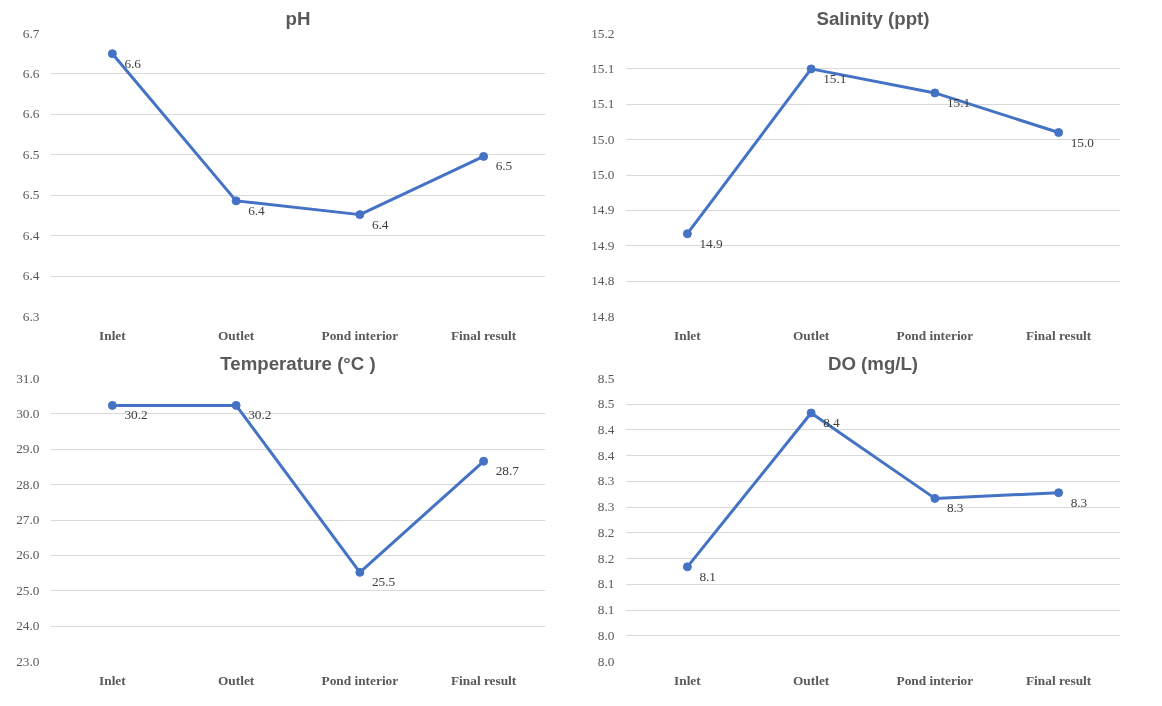 The image size is (1162, 706). Describe the element at coordinates (31, 316) in the screenshot. I see `y-tick-label: 6.3` at that location.